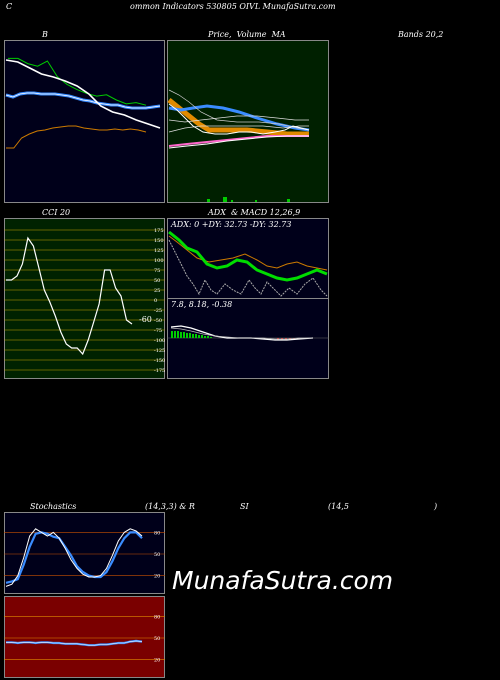 The image size is (500, 680). What do you see at coordinates (248, 253) in the screenshot?
I see `adx-orange-line` at bounding box center [248, 253].